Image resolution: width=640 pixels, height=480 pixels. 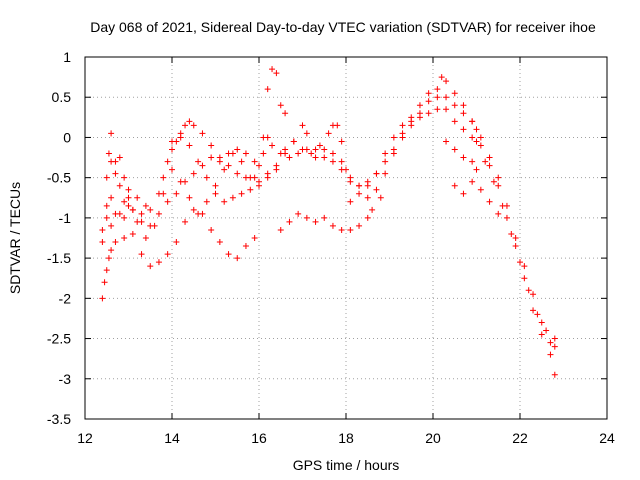 What do you see at coordinates (476, 197) in the screenshot?
I see `series-track-h` at bounding box center [476, 197].